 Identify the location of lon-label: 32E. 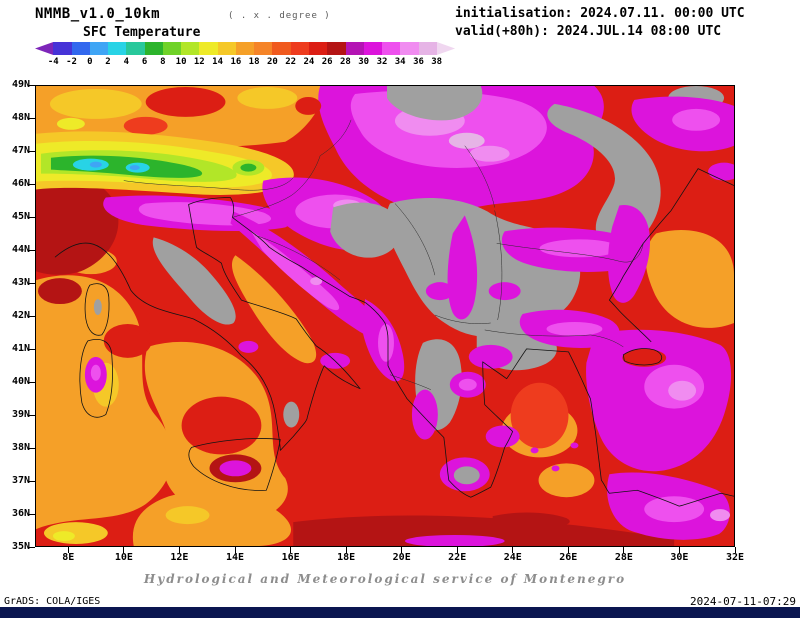
(735, 557).